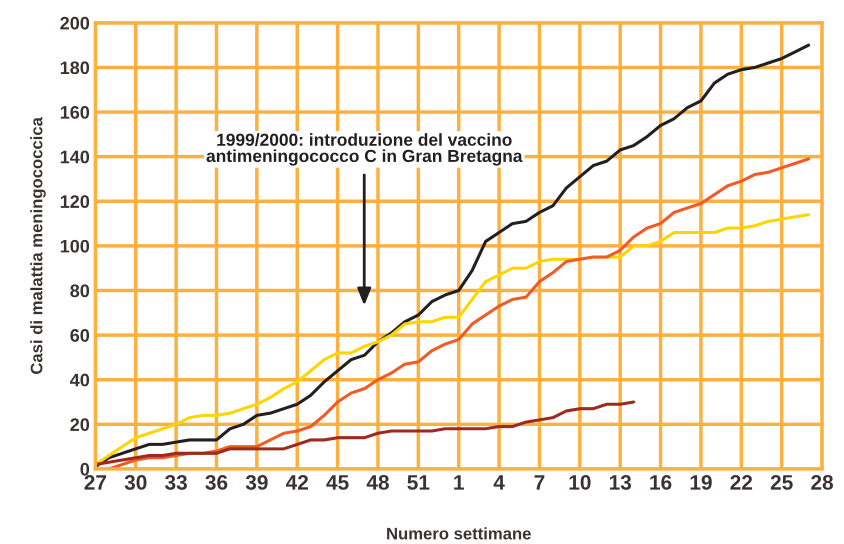 Image resolution: width=844 pixels, height=544 pixels. I want to click on x-tick-label: 25, so click(781, 482).